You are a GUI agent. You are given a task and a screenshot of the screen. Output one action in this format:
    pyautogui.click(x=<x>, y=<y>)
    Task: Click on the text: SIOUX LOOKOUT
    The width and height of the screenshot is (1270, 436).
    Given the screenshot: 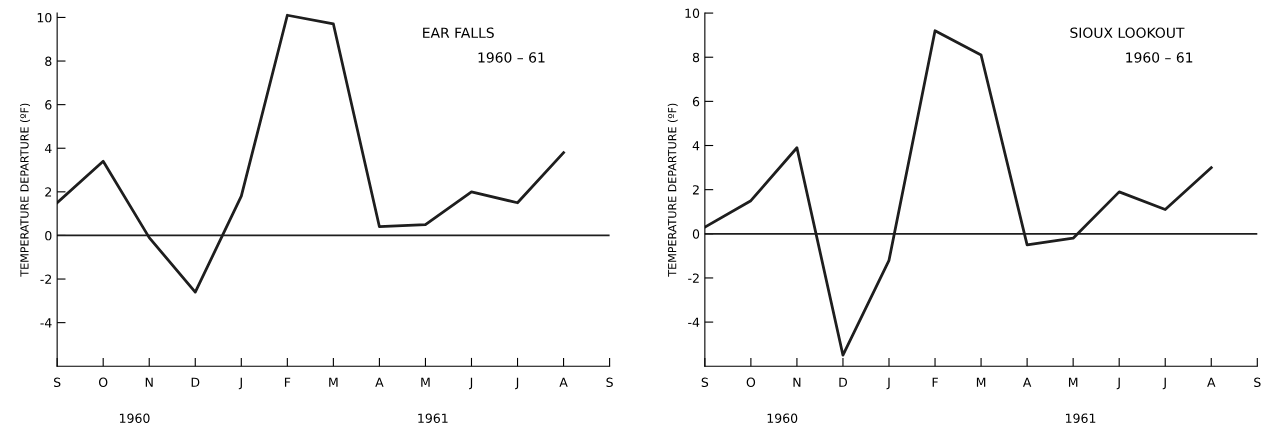 What is the action you would take?
    pyautogui.click(x=1127, y=32)
    